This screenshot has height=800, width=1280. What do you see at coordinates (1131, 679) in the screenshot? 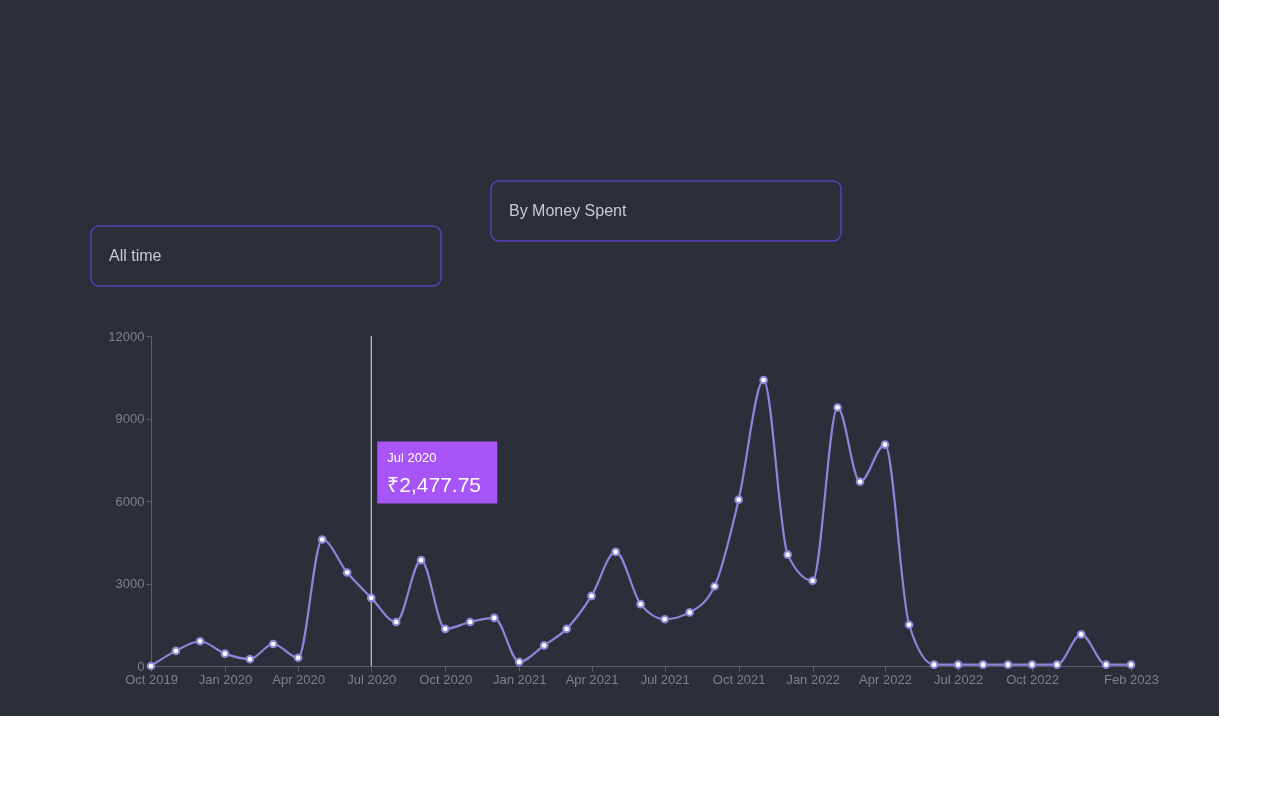
I see `x-tick-label: Feb 2023` at bounding box center [1131, 679].